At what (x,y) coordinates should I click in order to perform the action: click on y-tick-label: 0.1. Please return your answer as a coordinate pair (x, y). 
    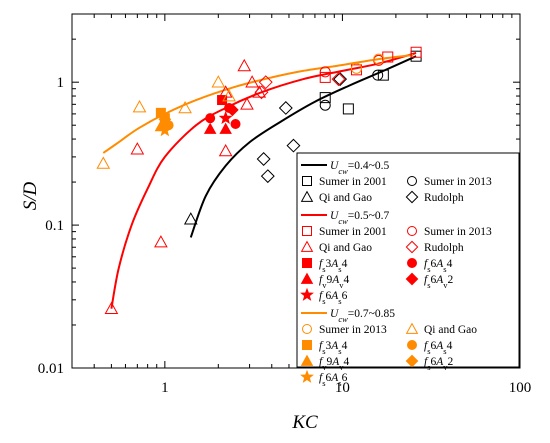
    Looking at the image, I should click on (54, 226).